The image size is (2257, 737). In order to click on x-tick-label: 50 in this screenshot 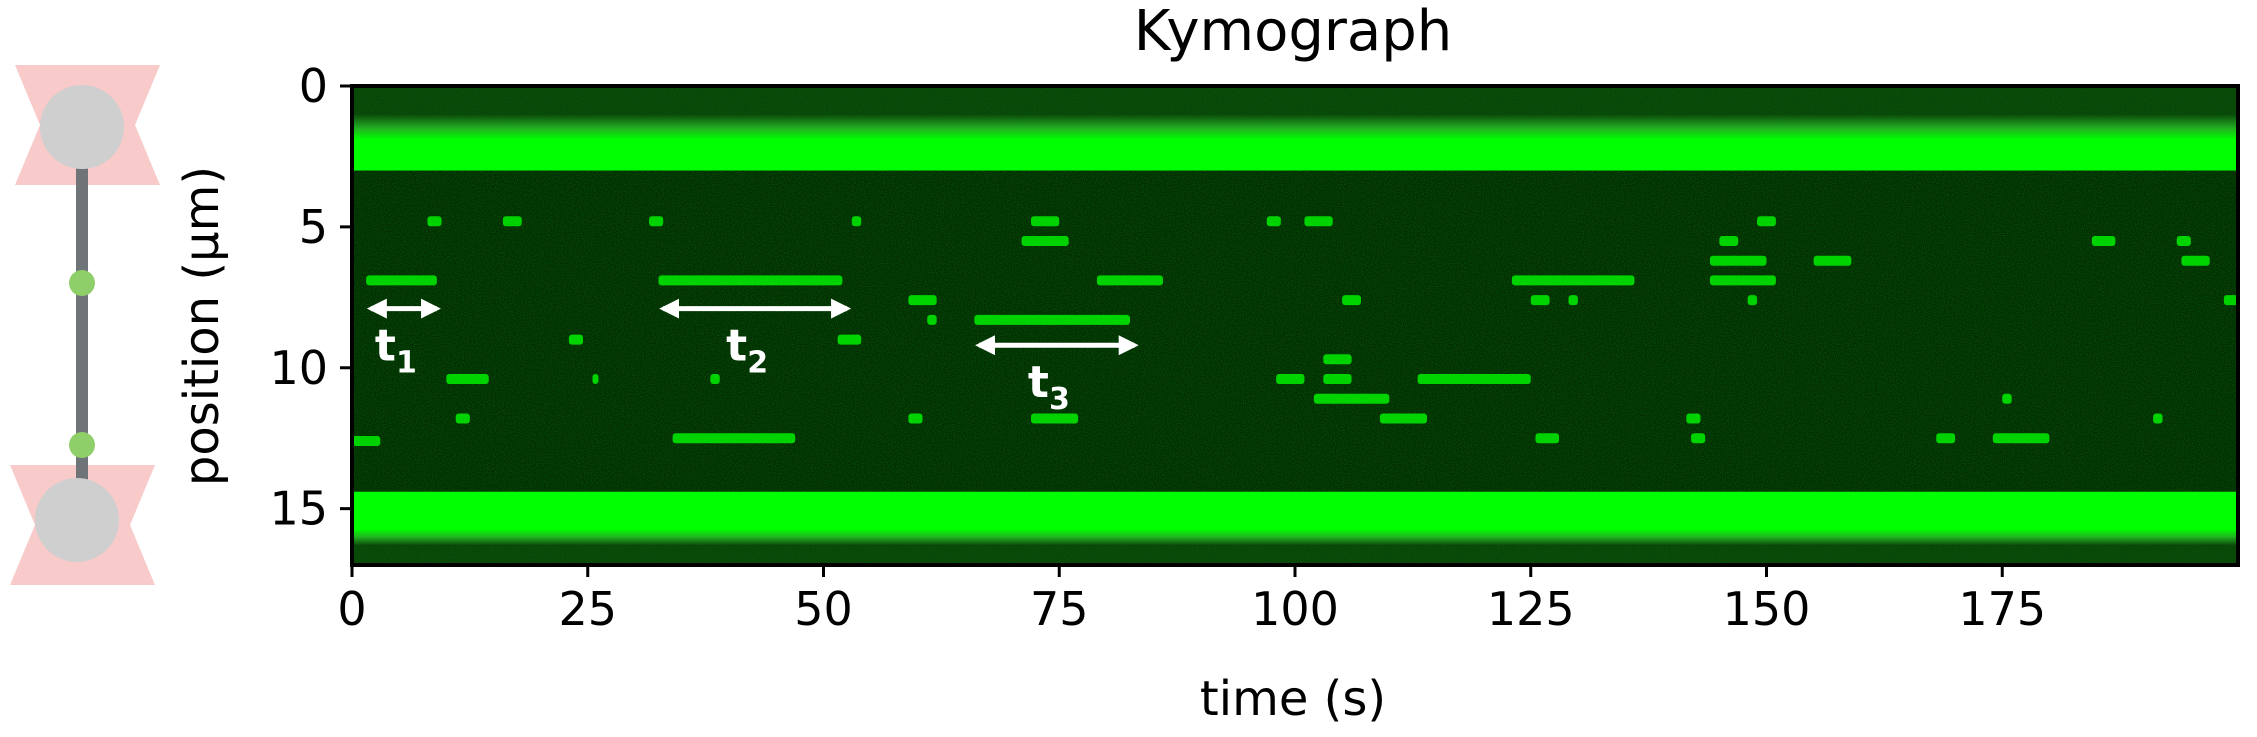, I will do `click(823, 609)`.